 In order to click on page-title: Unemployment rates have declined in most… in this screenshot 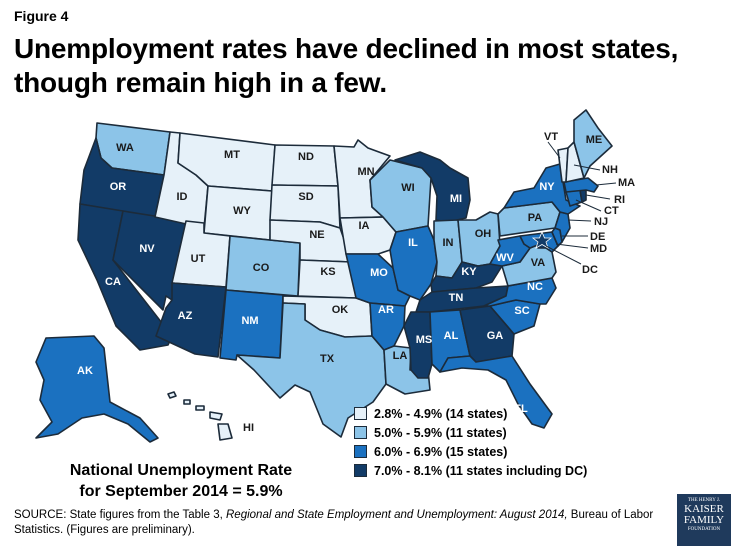, I will do `click(346, 65)`.